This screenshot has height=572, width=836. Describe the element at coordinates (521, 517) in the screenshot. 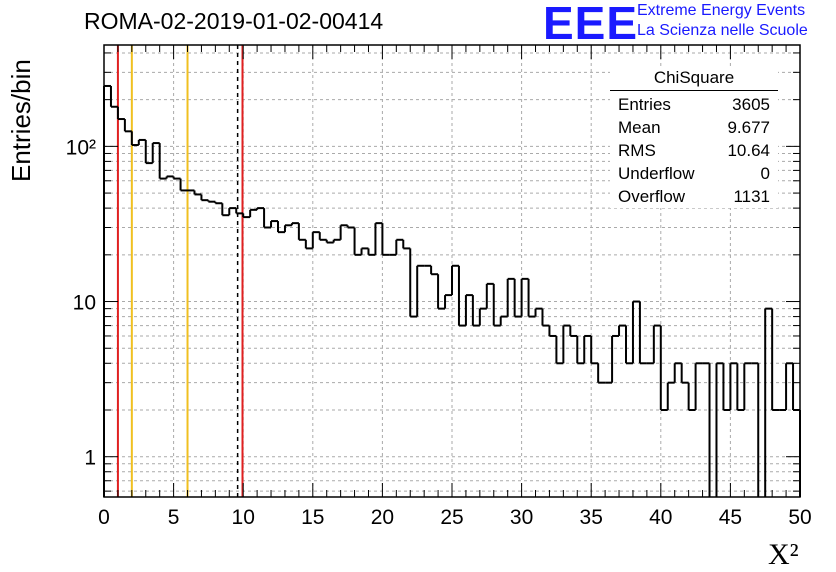

I see `x-tick-label: 30` at that location.